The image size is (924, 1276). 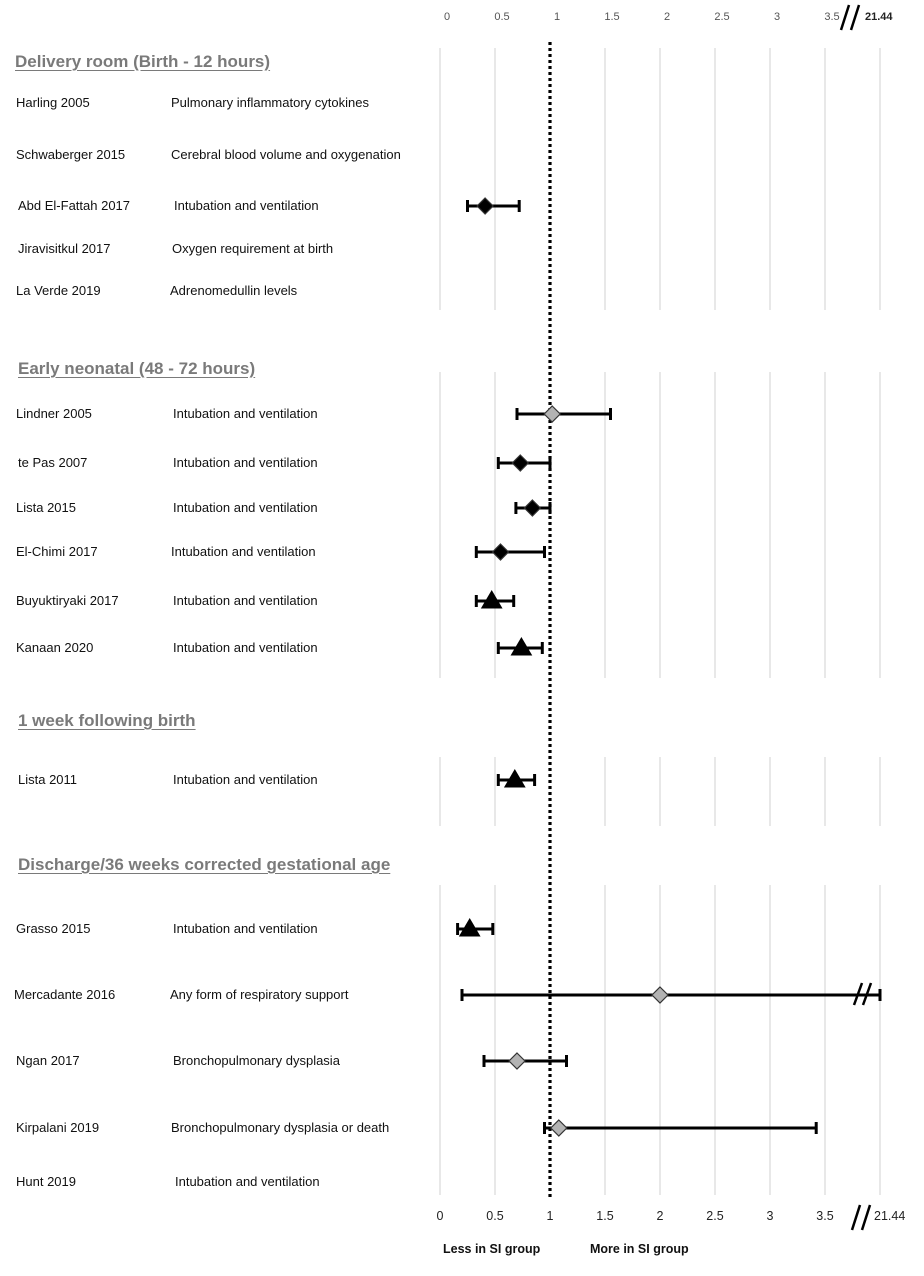 What do you see at coordinates (639, 1249) in the screenshot?
I see `footer-right-label: More in SI group` at bounding box center [639, 1249].